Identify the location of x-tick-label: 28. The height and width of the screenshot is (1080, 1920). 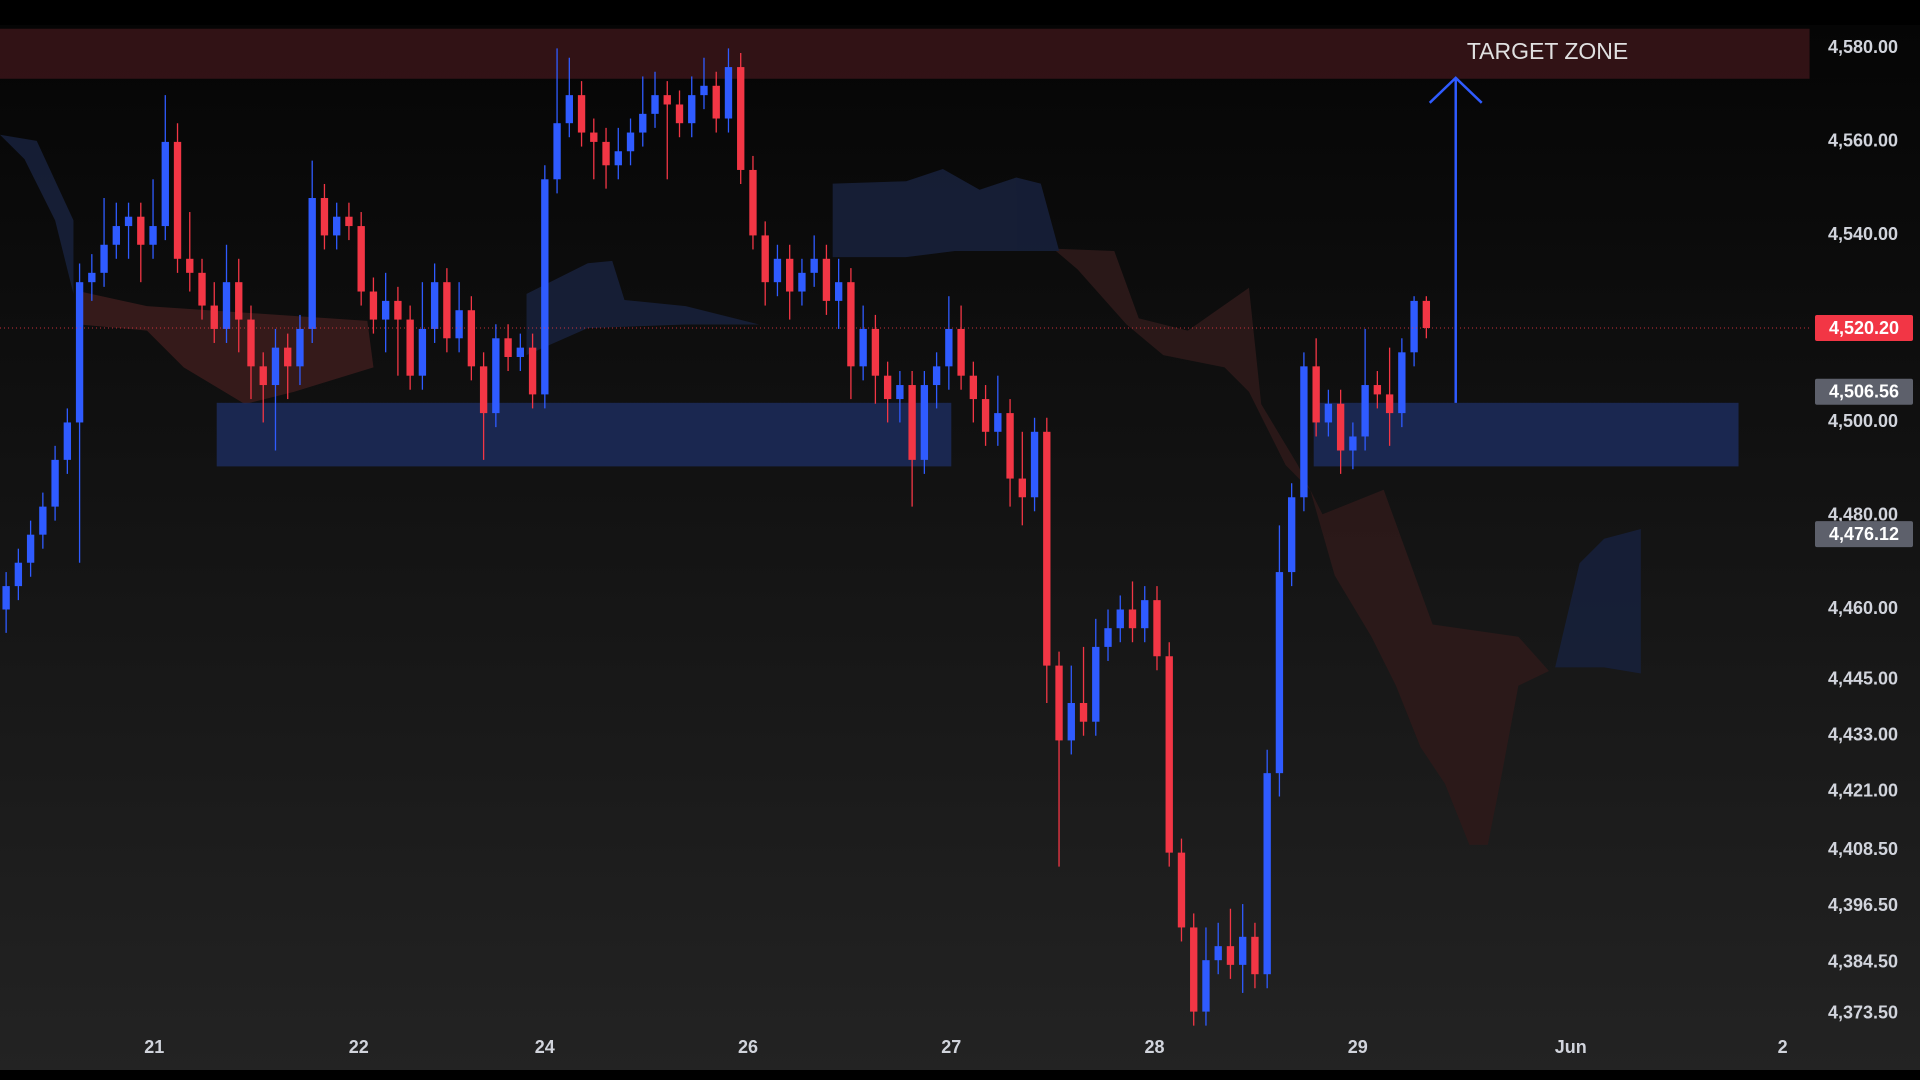
(1155, 1047).